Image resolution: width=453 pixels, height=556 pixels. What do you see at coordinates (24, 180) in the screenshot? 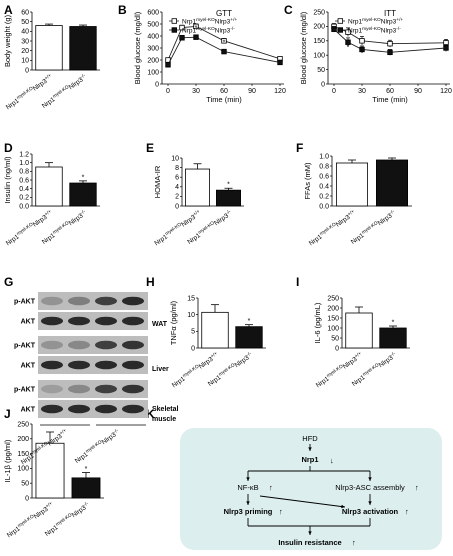
I see `y-tick-label: 0.6` at bounding box center [24, 180].